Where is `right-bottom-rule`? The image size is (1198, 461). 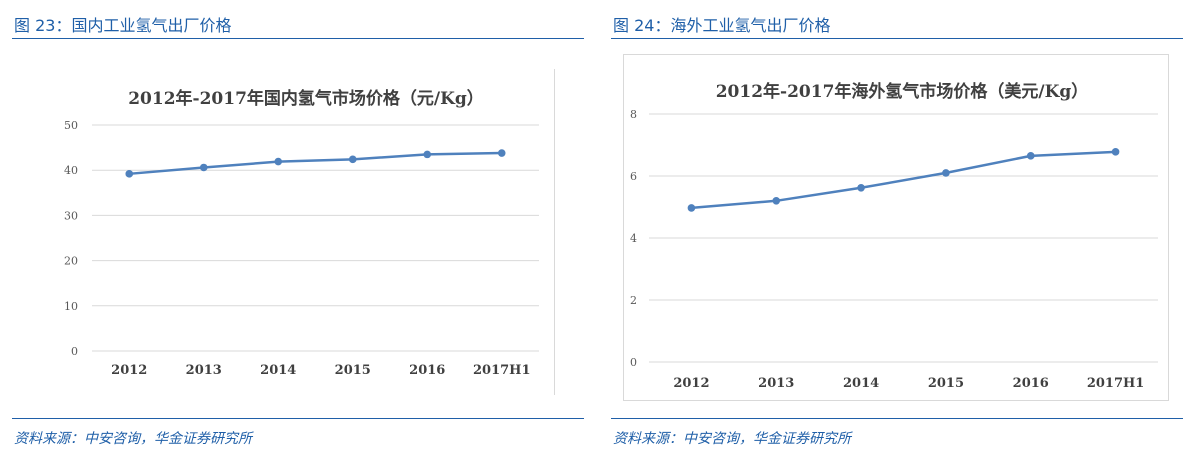
right-bottom-rule is located at coordinates (897, 418).